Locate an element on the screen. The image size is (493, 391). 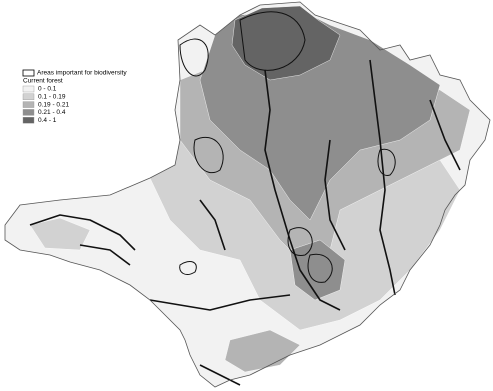
legend-area-swatch is located at coordinates (28, 73).